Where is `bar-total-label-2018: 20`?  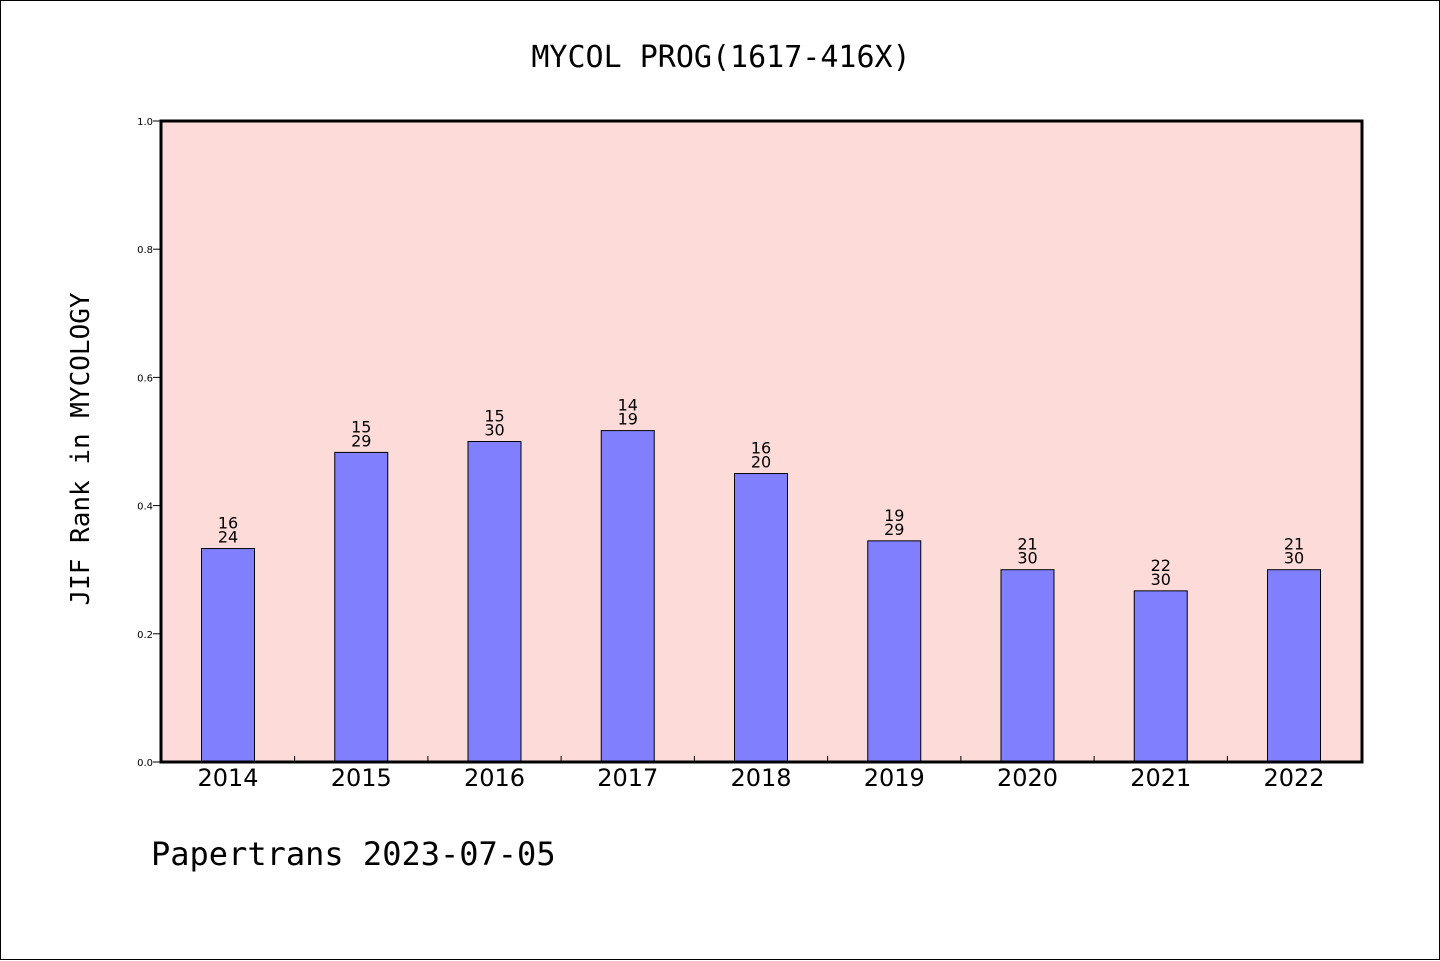 bar-total-label-2018: 20 is located at coordinates (761, 462).